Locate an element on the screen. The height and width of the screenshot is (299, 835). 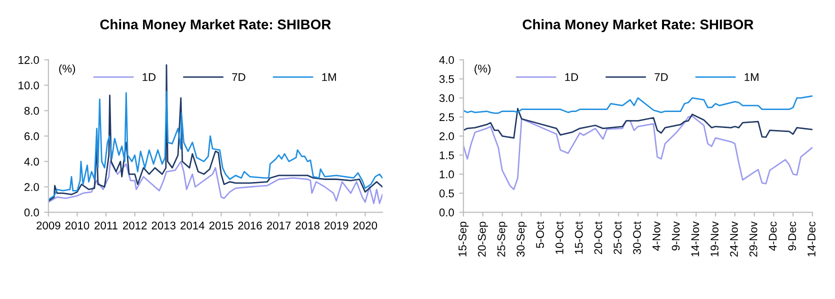
x-tick-label: 25-Sep is located at coordinates (502, 239).